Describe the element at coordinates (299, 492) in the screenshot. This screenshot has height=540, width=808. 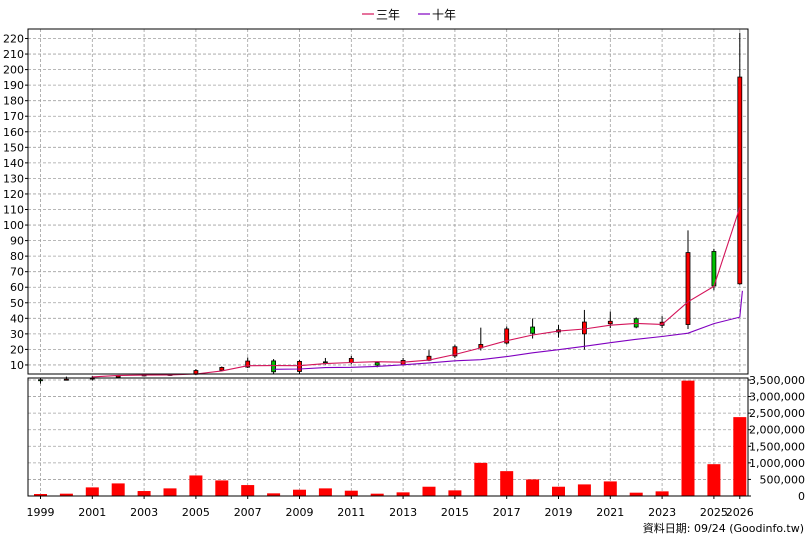
I see `volume-bar-2009` at that location.